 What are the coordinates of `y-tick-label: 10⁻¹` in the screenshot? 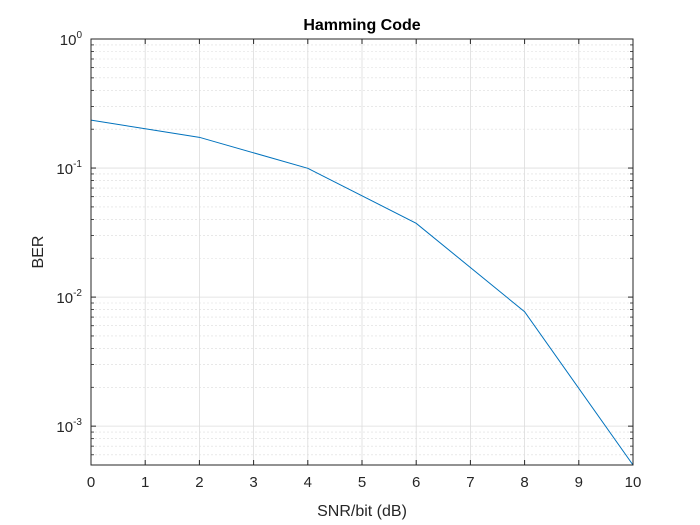 It's located at (69, 168).